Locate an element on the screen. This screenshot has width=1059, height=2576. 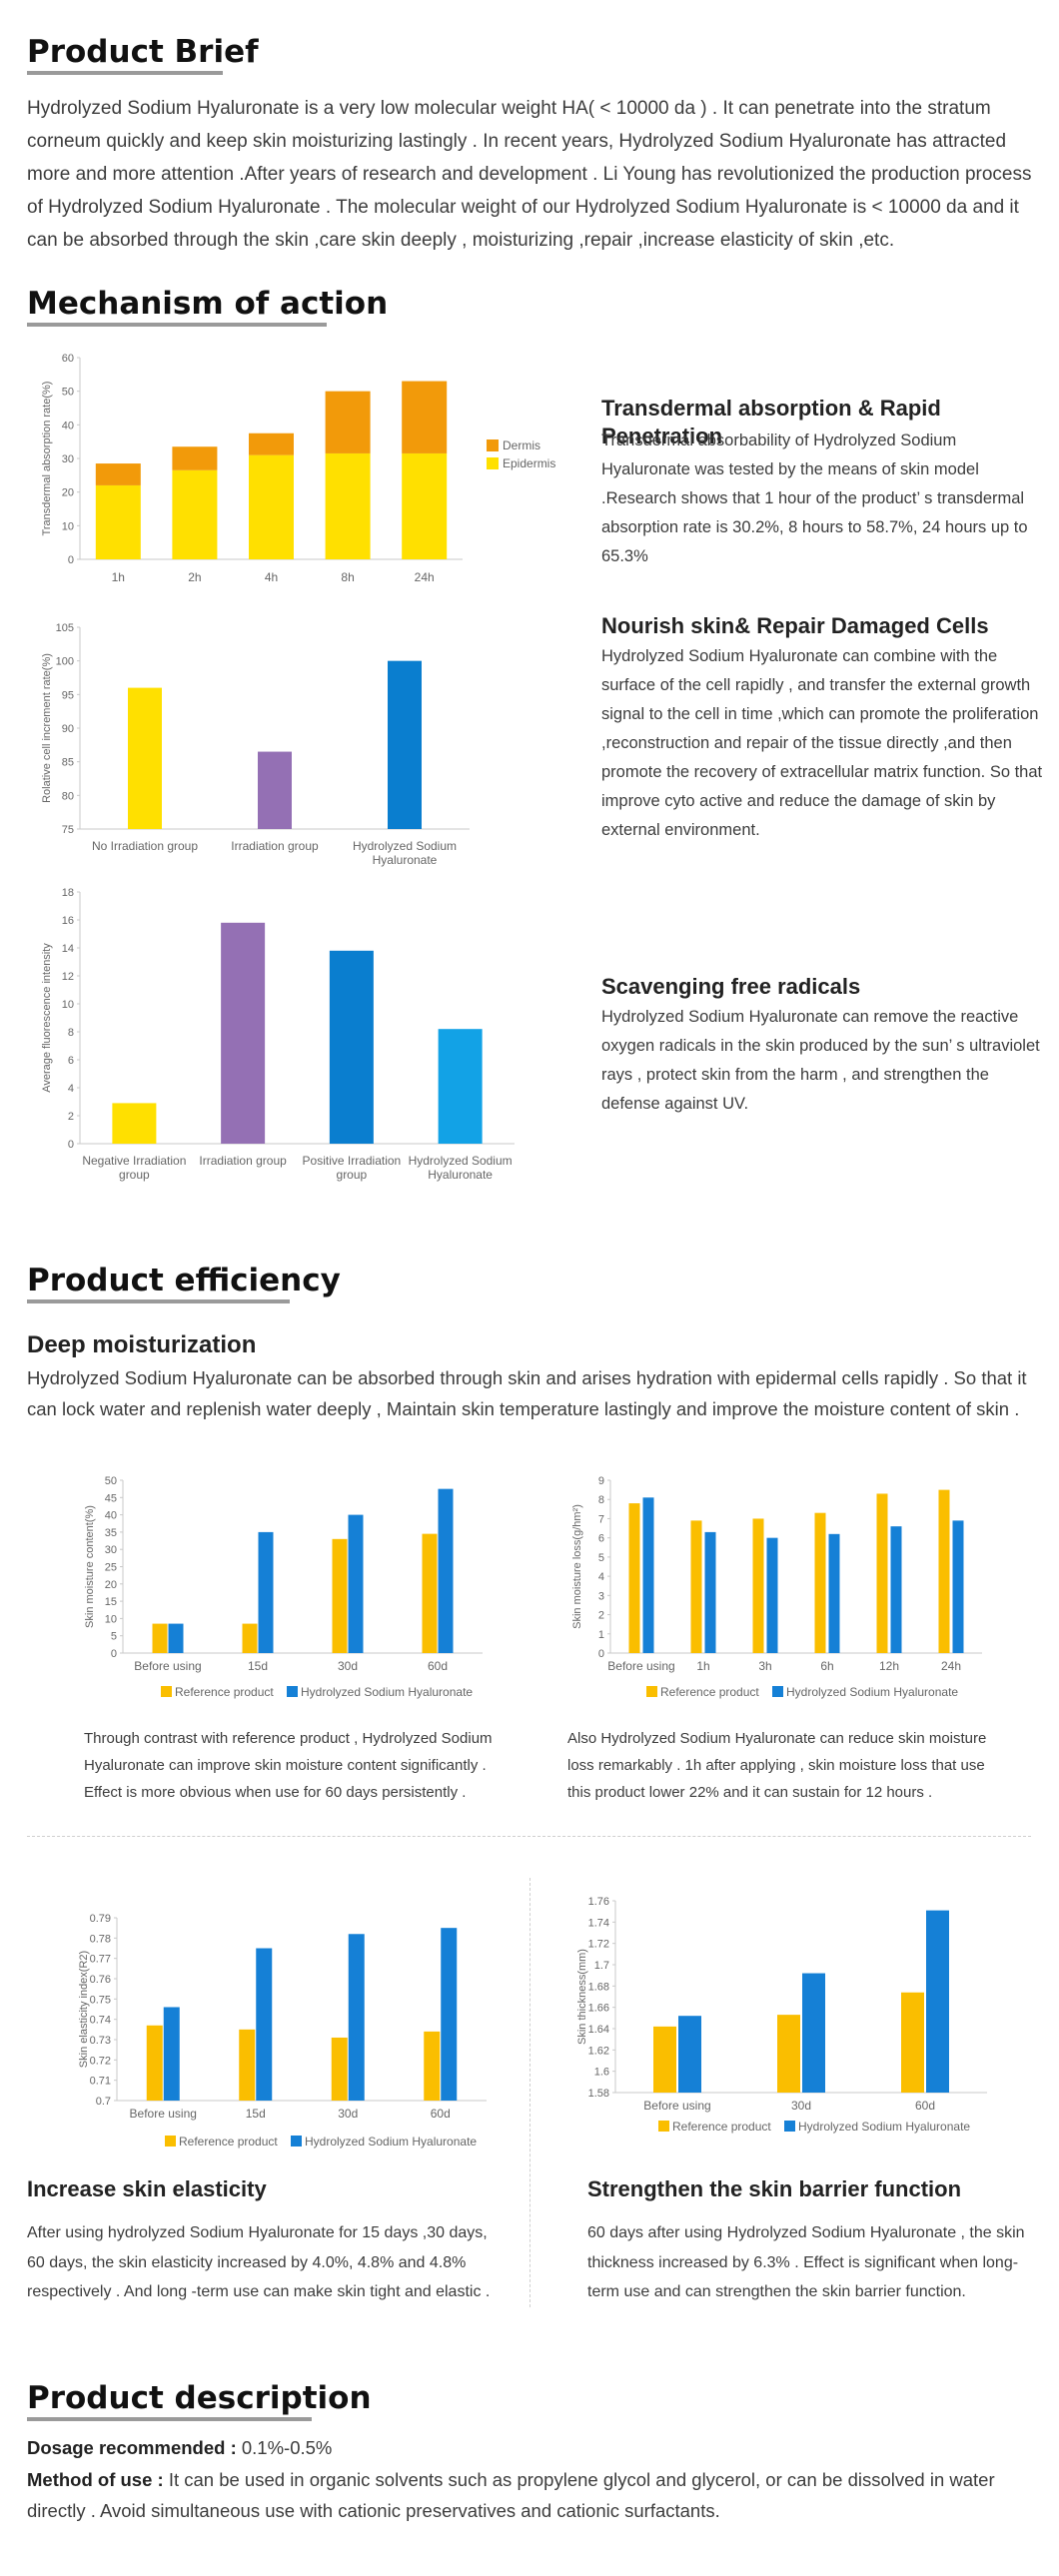
mechanism-title: Mechanism of action is located at coordinates (208, 304).